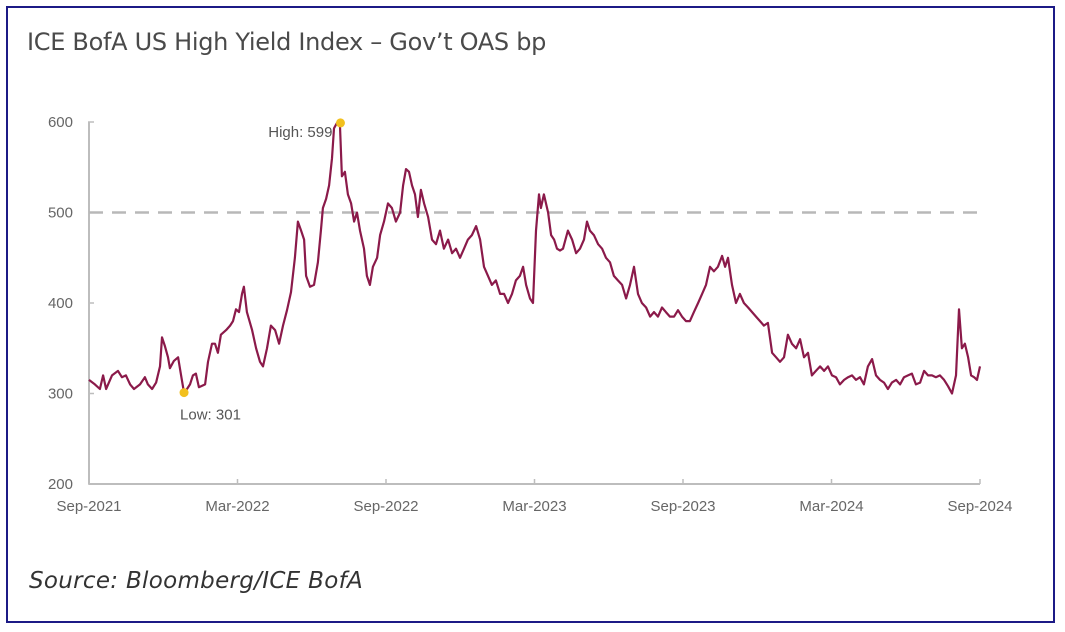  I want to click on x-tick-label: Sep-2022, so click(385, 506).